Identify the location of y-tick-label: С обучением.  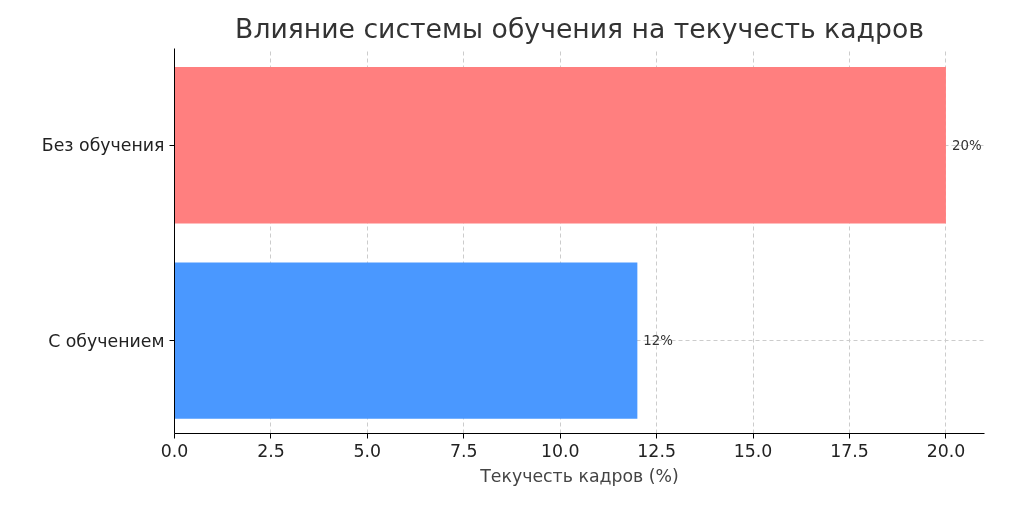
(106, 340).